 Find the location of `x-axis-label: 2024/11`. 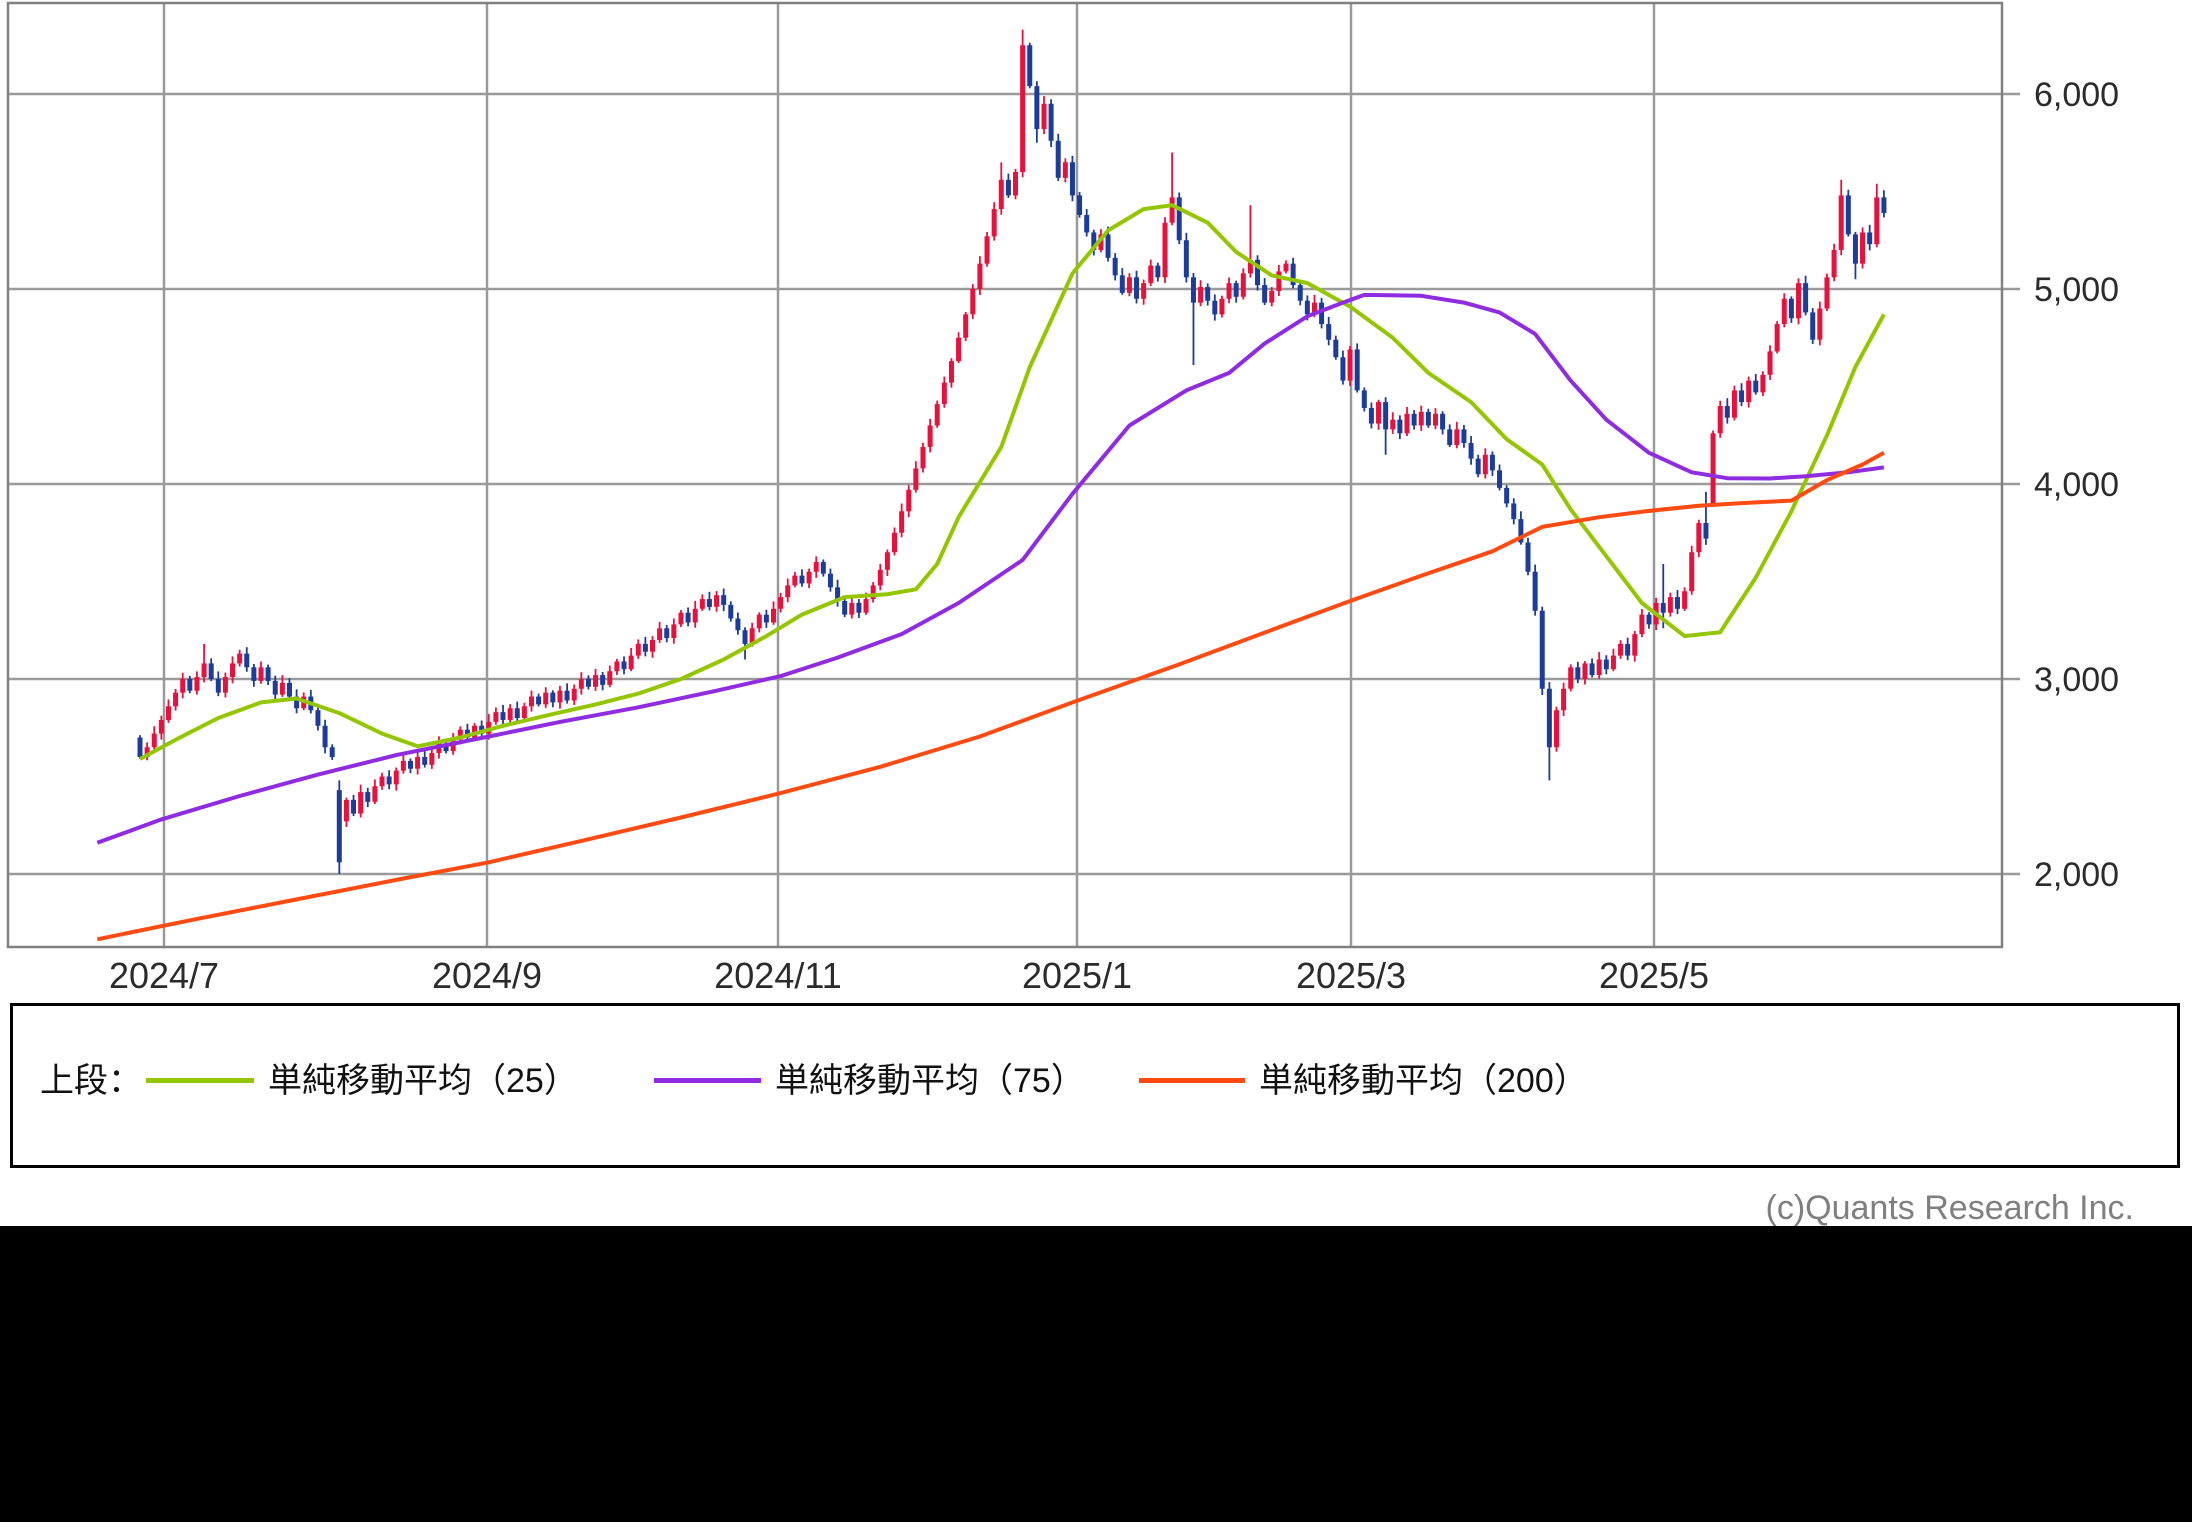

x-axis-label: 2024/11 is located at coordinates (777, 975).